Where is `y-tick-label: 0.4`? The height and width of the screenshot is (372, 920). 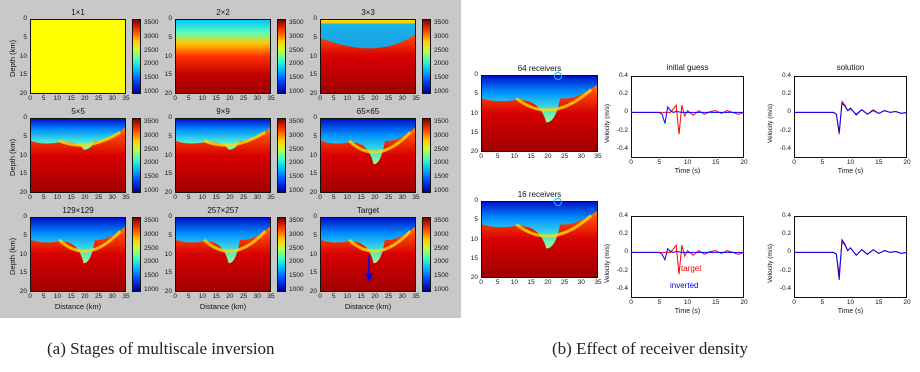
y-tick-label: 0.4 is located at coordinates (786, 75).